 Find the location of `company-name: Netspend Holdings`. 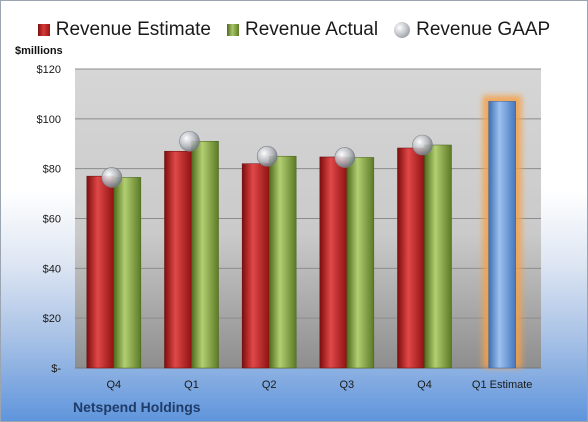

company-name: Netspend Holdings is located at coordinates (137, 407).